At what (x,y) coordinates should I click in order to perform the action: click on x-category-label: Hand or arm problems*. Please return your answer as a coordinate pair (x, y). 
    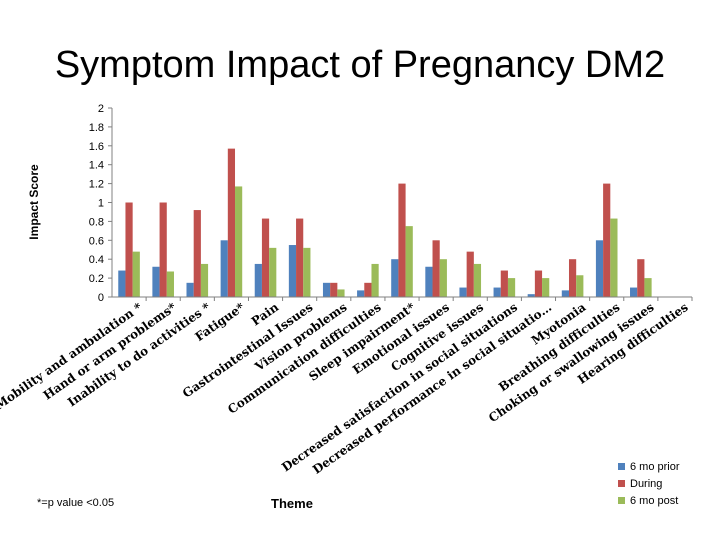
    Looking at the image, I should click on (110, 351).